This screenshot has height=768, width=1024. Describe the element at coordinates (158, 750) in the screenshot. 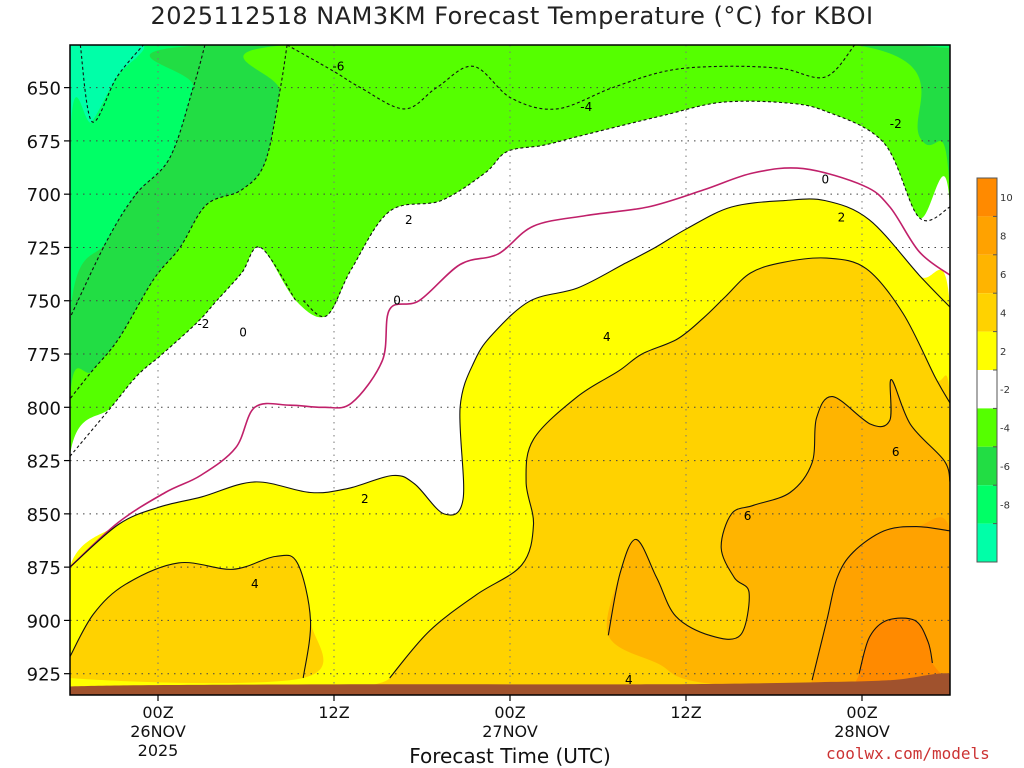

I see `x-tick-label-0-2: 2025` at that location.